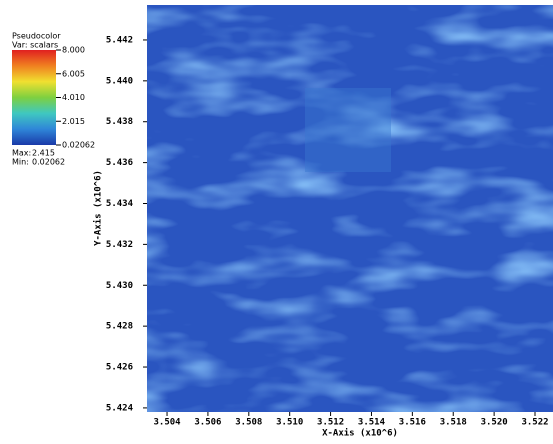  What do you see at coordinates (35, 45) in the screenshot?
I see `legend-subtitle: Var: scalars` at bounding box center [35, 45].